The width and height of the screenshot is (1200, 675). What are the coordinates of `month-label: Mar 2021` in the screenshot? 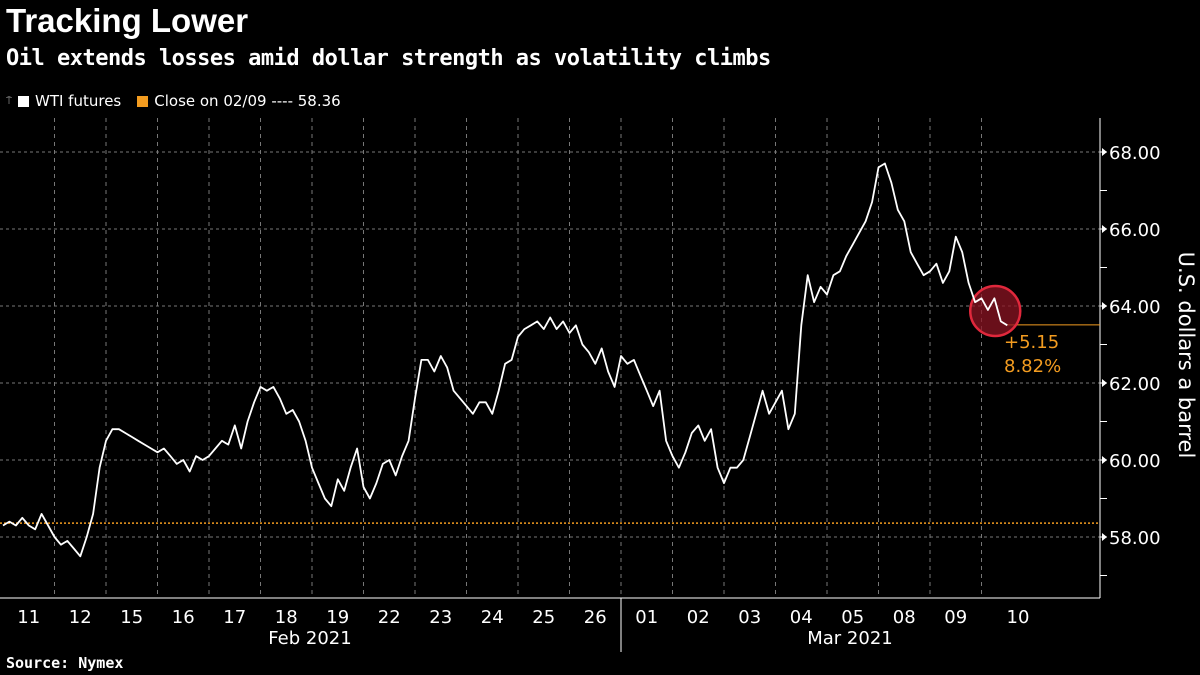 It's located at (850, 638).